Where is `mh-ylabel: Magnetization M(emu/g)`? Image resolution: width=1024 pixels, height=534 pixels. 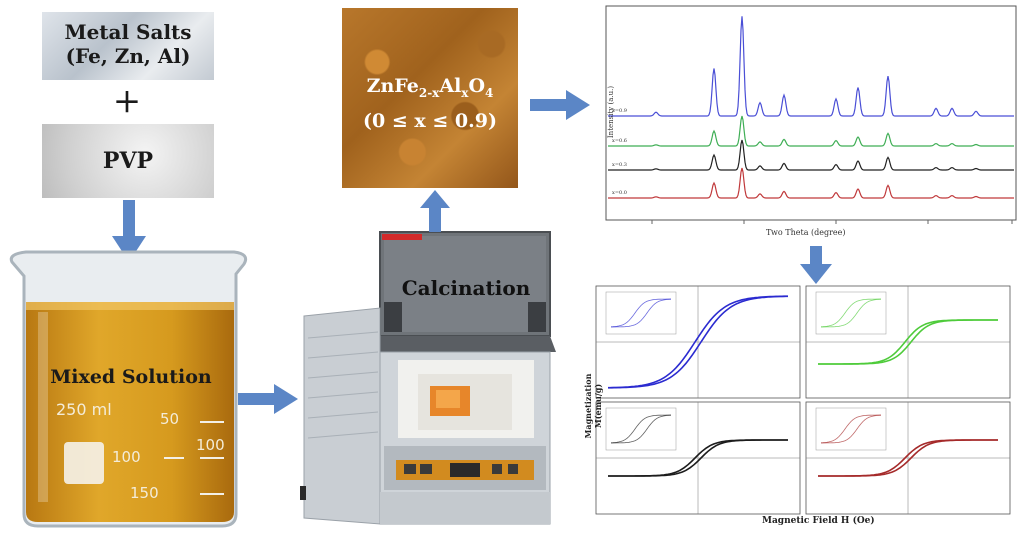 mh-ylabel: Magnetization M(emu/g) is located at coordinates (593, 406).